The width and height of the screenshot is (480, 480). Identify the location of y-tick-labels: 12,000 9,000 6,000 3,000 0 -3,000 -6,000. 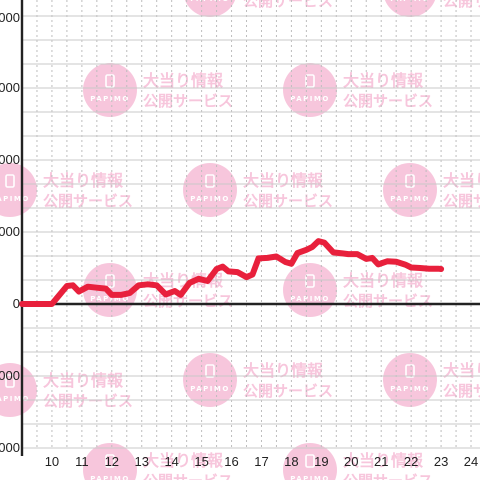
(10, 232).